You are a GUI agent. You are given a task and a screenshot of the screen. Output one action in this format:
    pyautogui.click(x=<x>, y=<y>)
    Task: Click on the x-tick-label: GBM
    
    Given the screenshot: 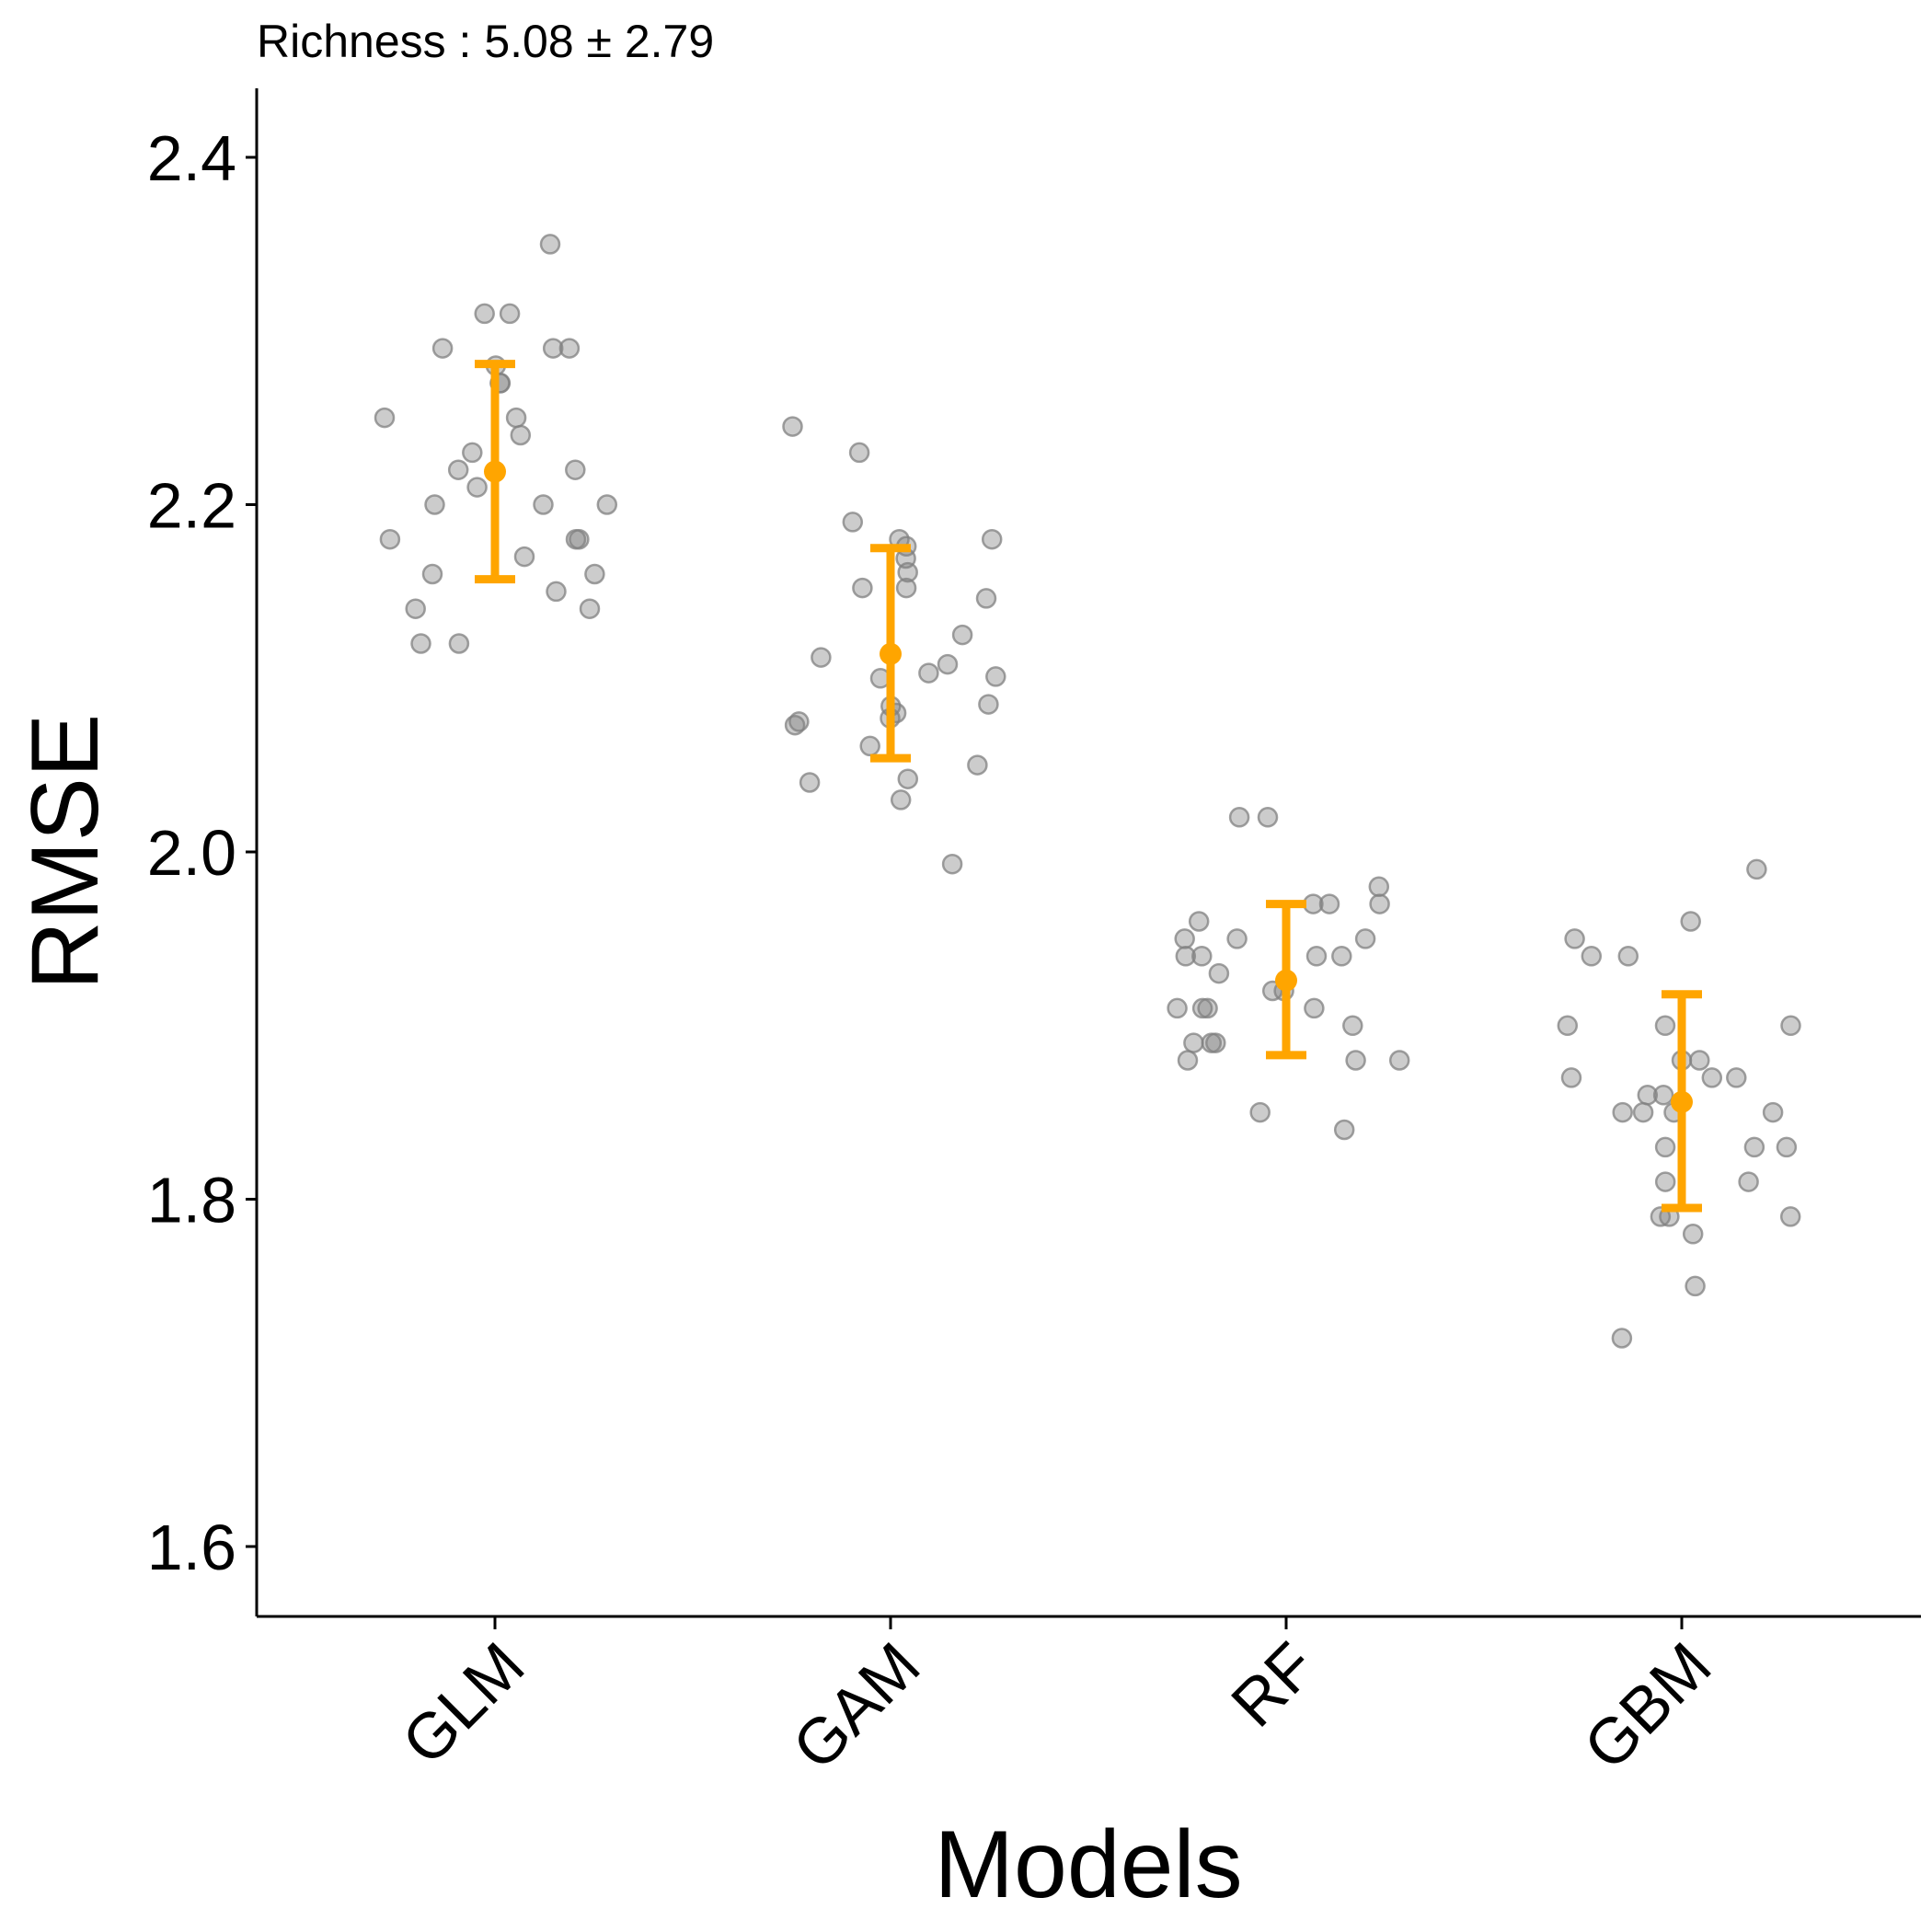 What is the action you would take?
    pyautogui.click(x=1647, y=1705)
    